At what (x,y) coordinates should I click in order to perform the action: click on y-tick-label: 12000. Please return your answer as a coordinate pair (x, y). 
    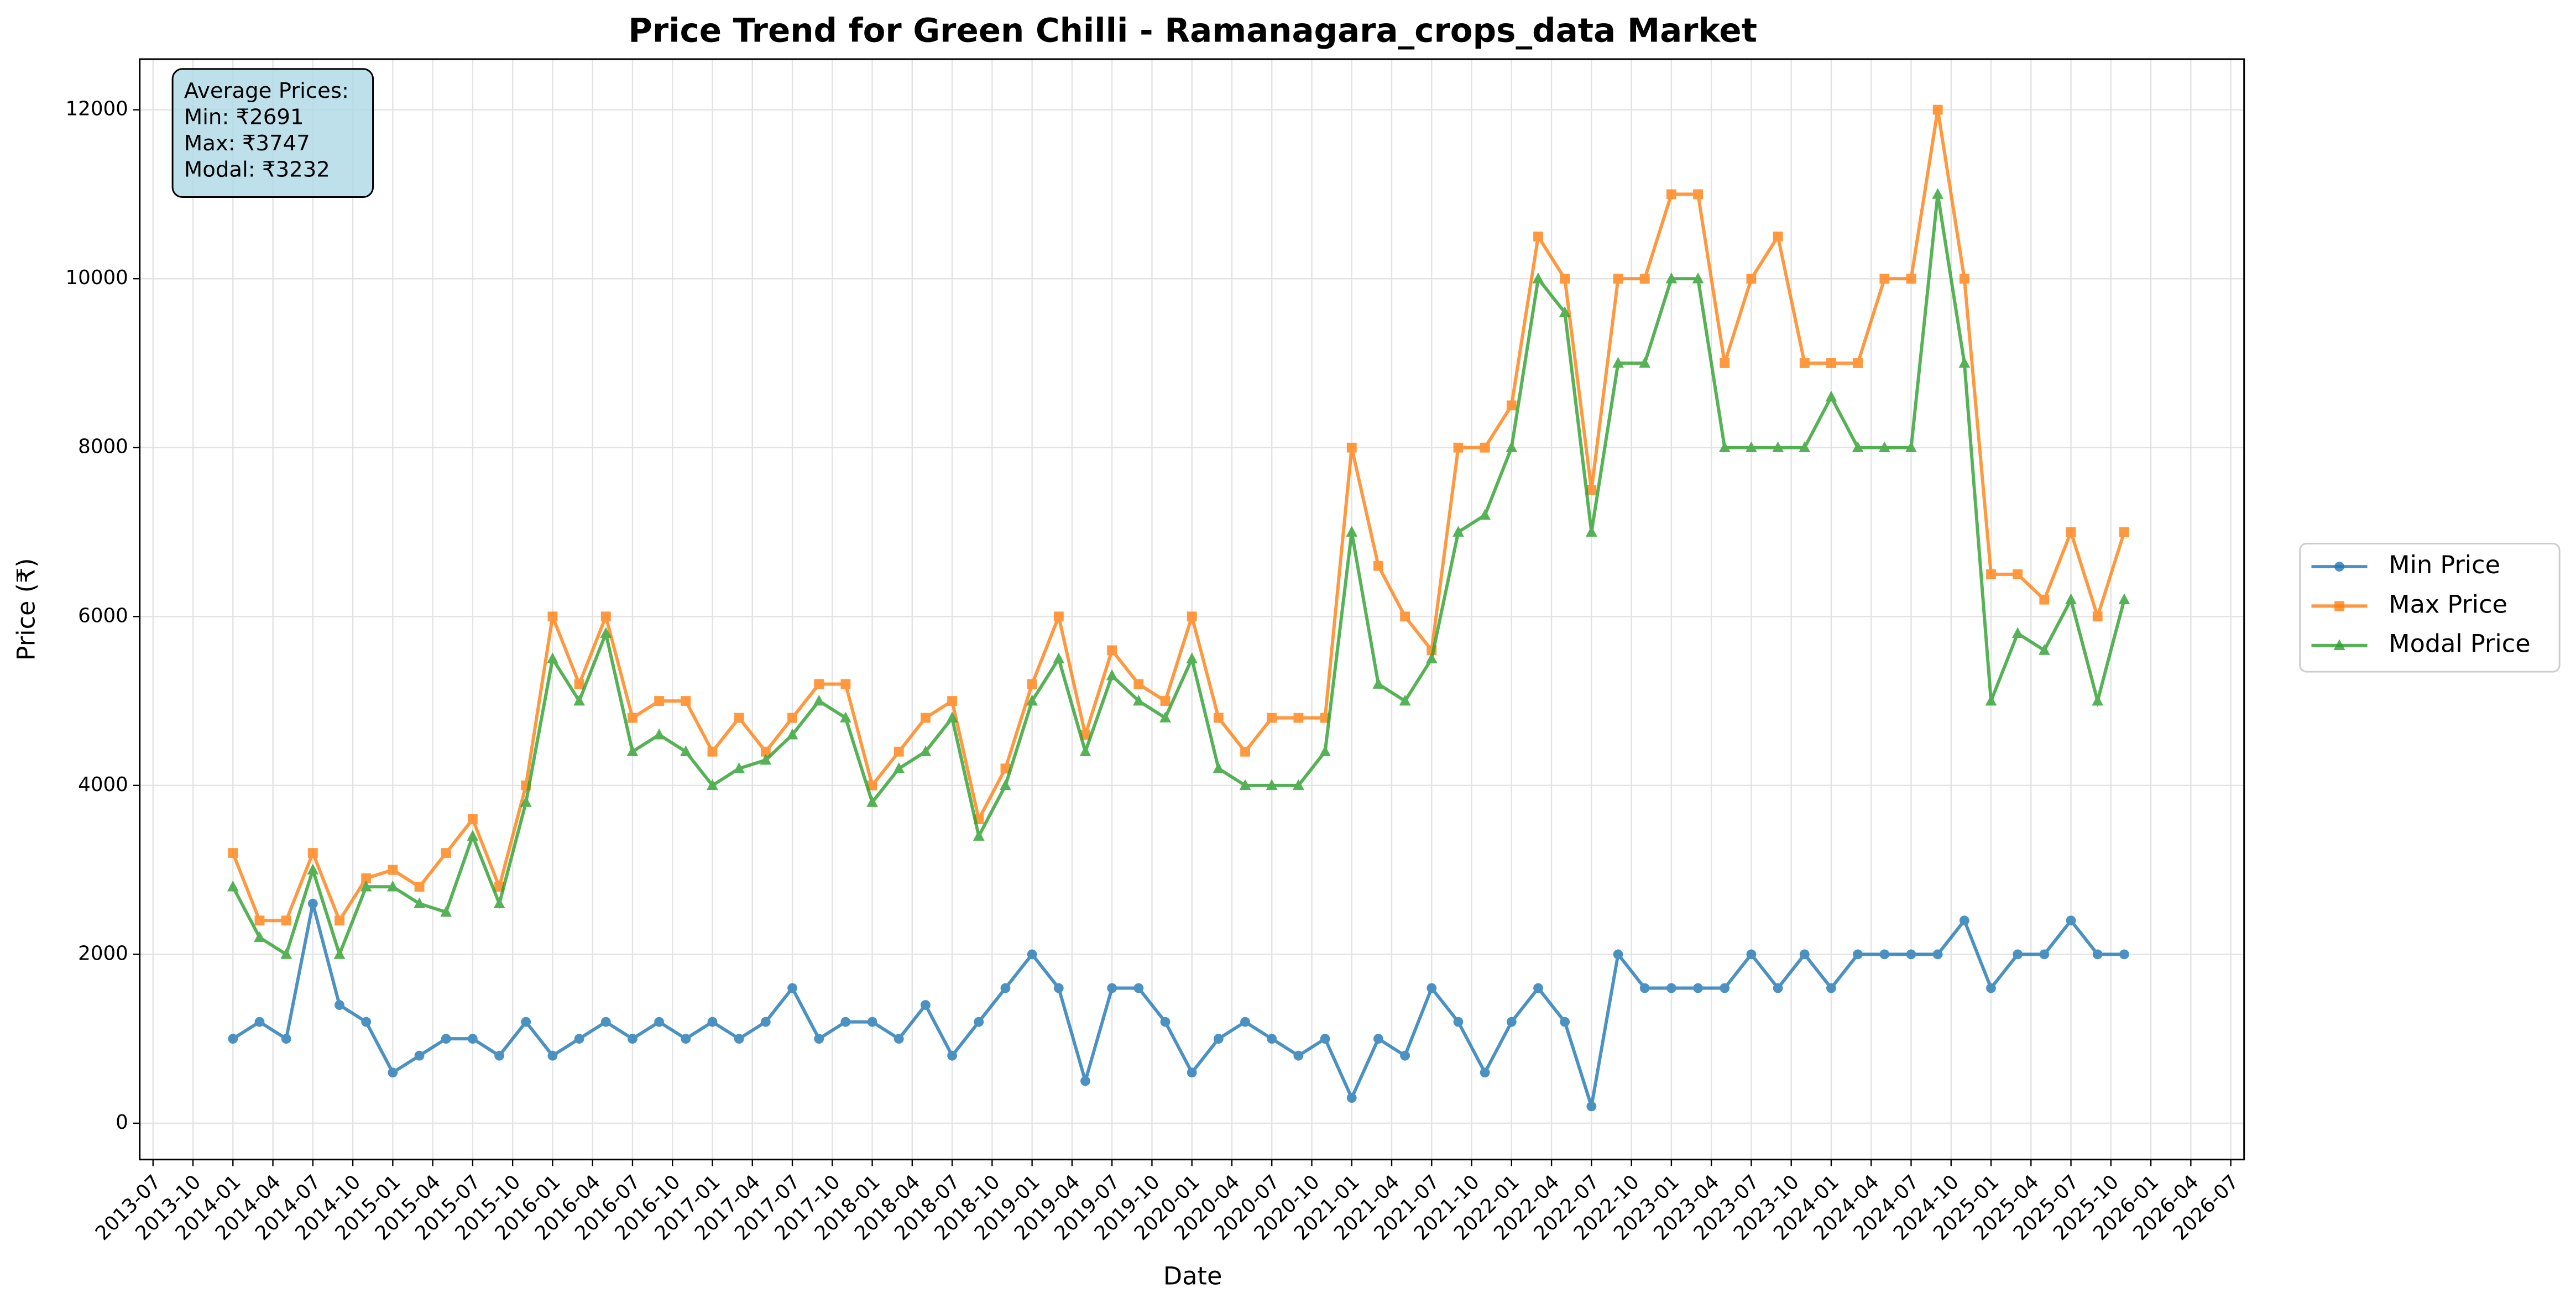
    Looking at the image, I should click on (96, 110).